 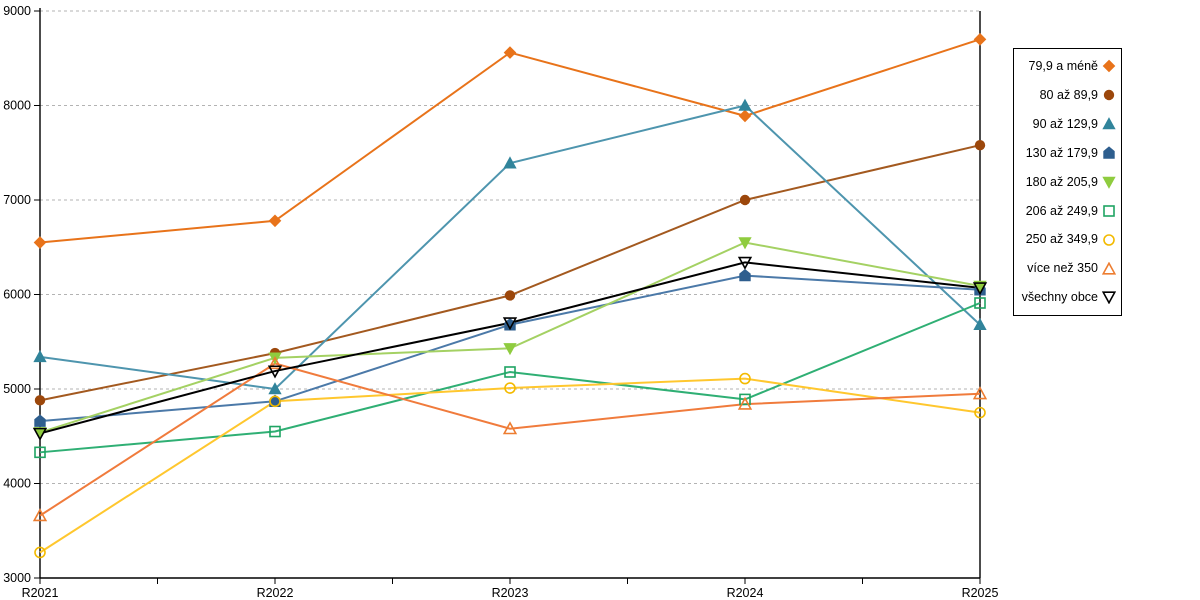 I want to click on legend-item: 130 až 179,9, so click(x=1067, y=153).